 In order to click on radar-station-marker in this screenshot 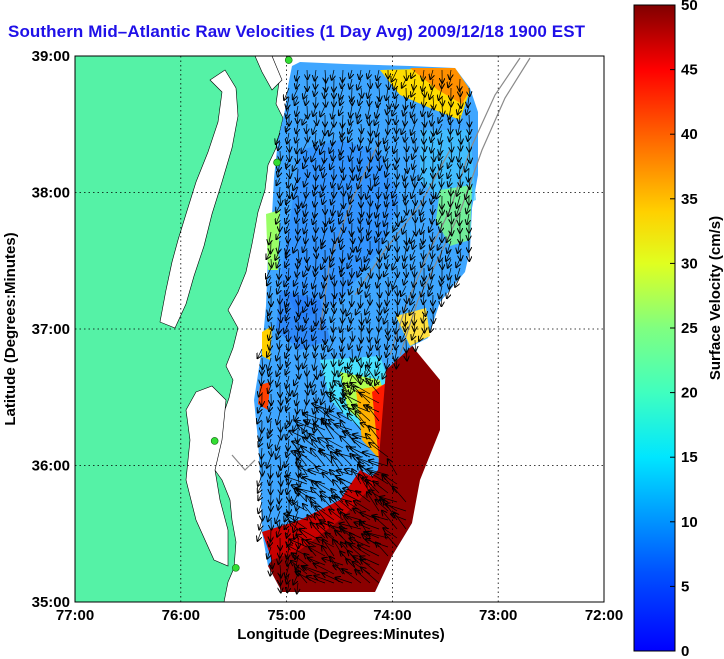, I will do `click(277, 162)`.